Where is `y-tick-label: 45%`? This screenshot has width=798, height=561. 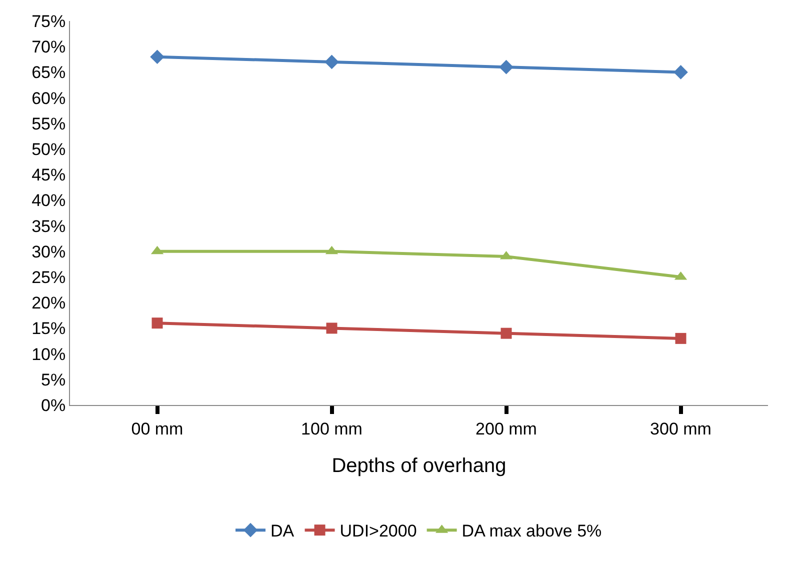 y-tick-label: 45% is located at coordinates (49, 175).